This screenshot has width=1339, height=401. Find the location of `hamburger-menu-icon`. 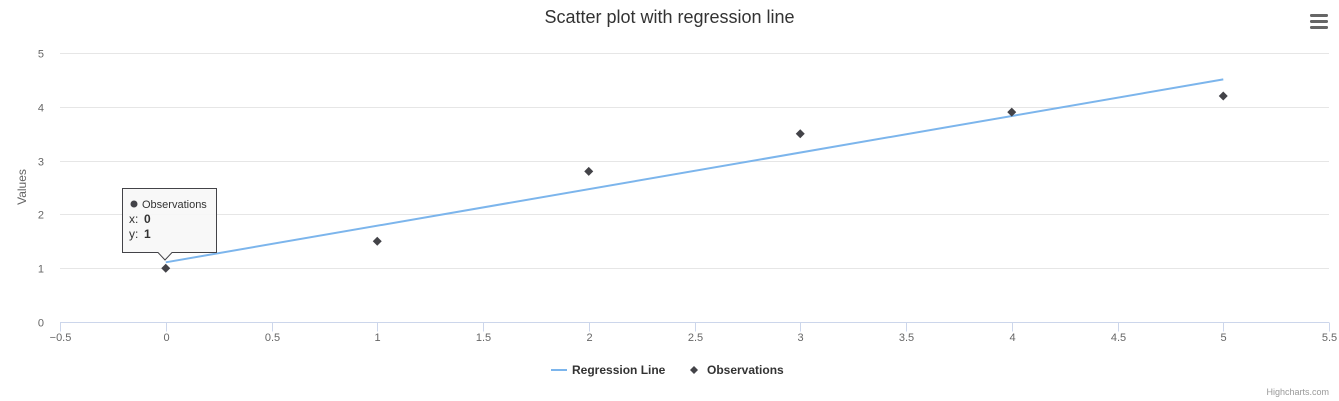

hamburger-menu-icon is located at coordinates (1319, 21).